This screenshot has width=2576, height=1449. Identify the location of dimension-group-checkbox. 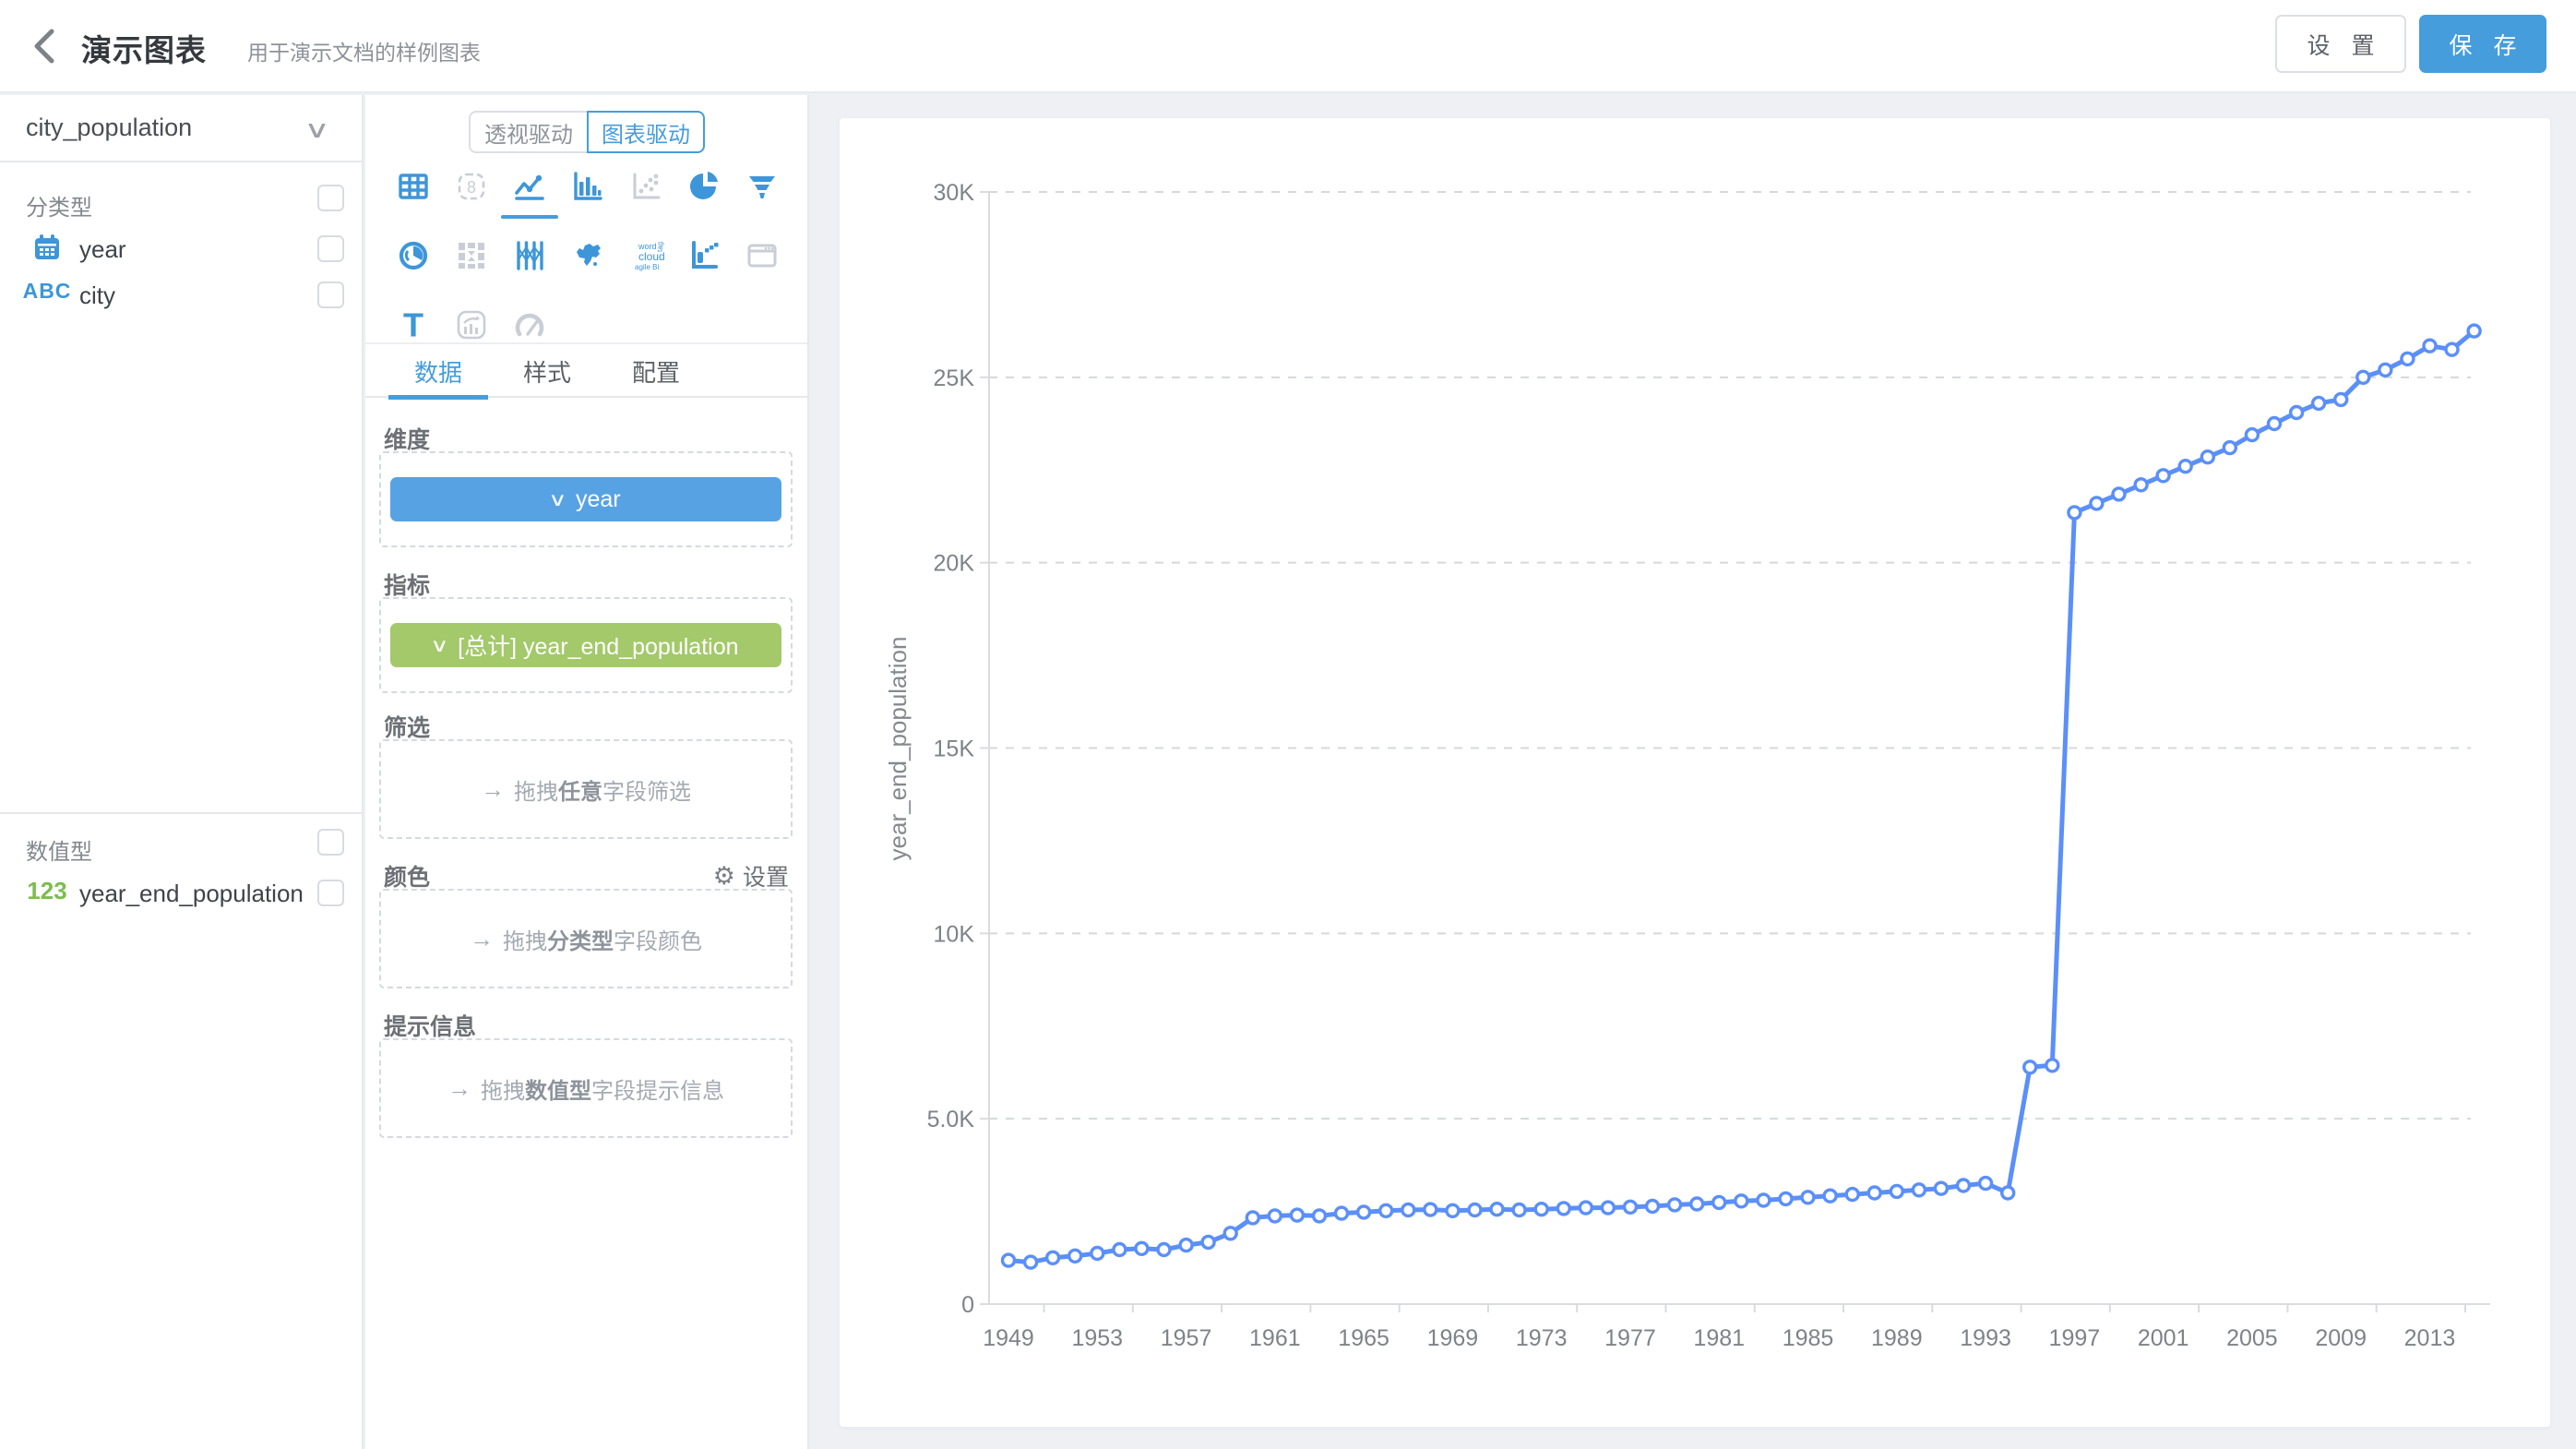
(331, 198).